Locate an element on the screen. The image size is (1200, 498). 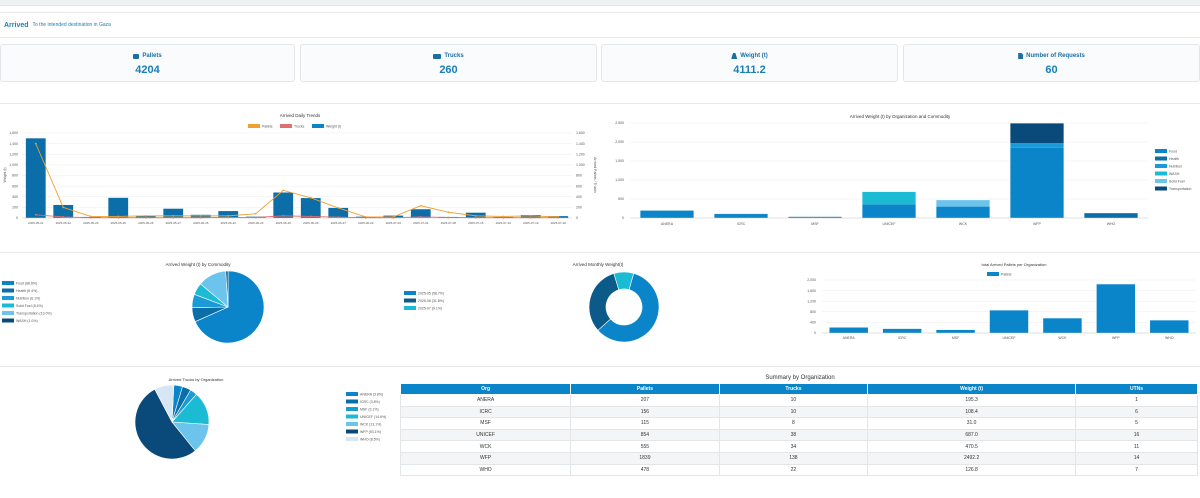
x-tick-label: 2025-05-23 is located at coordinates (91, 223).